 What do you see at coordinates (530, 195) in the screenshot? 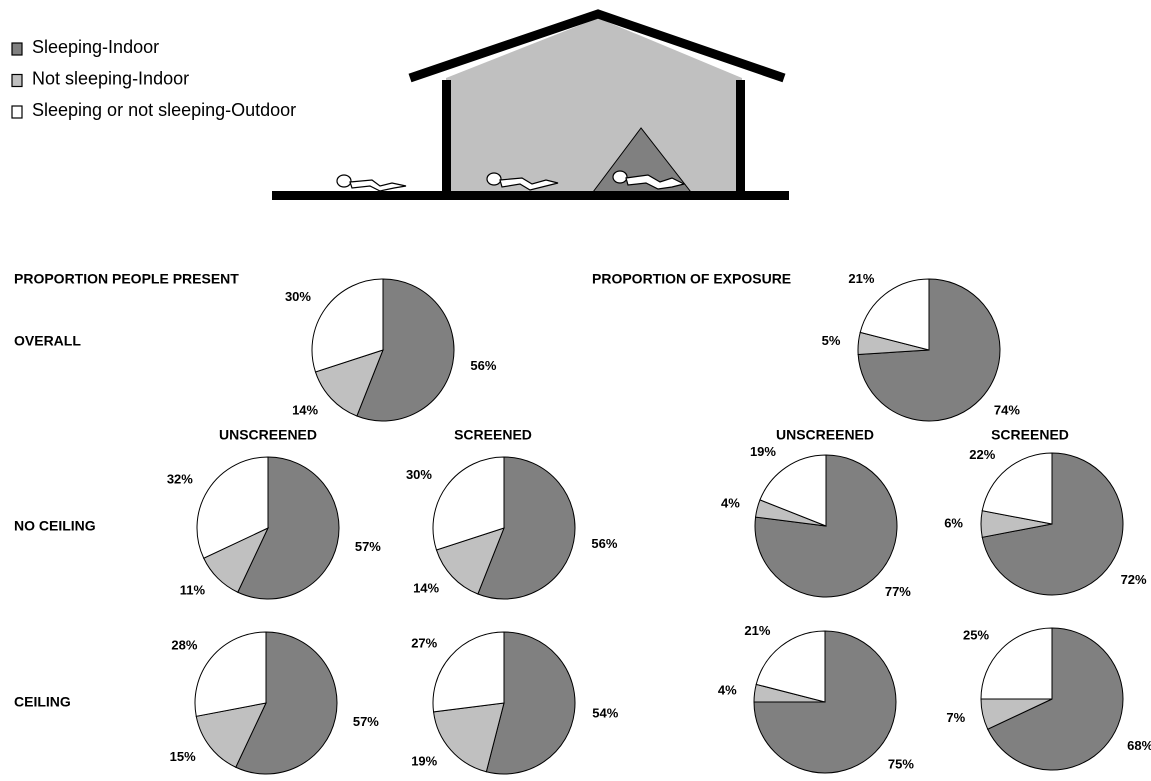
I see `ground` at bounding box center [530, 195].